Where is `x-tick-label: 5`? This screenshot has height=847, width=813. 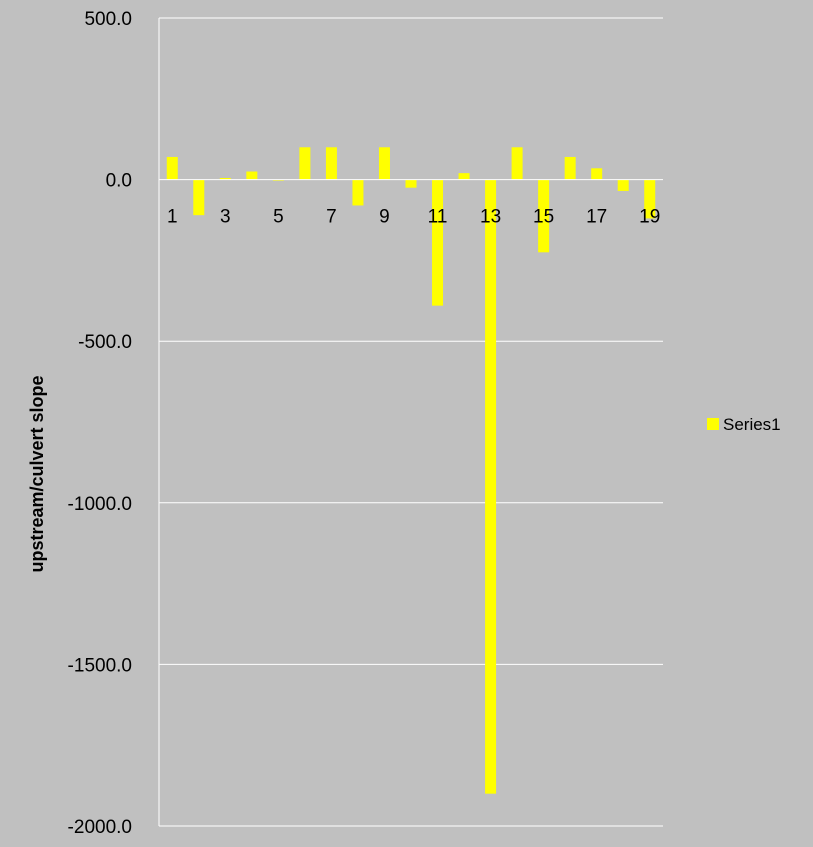
x-tick-label: 5 is located at coordinates (278, 217).